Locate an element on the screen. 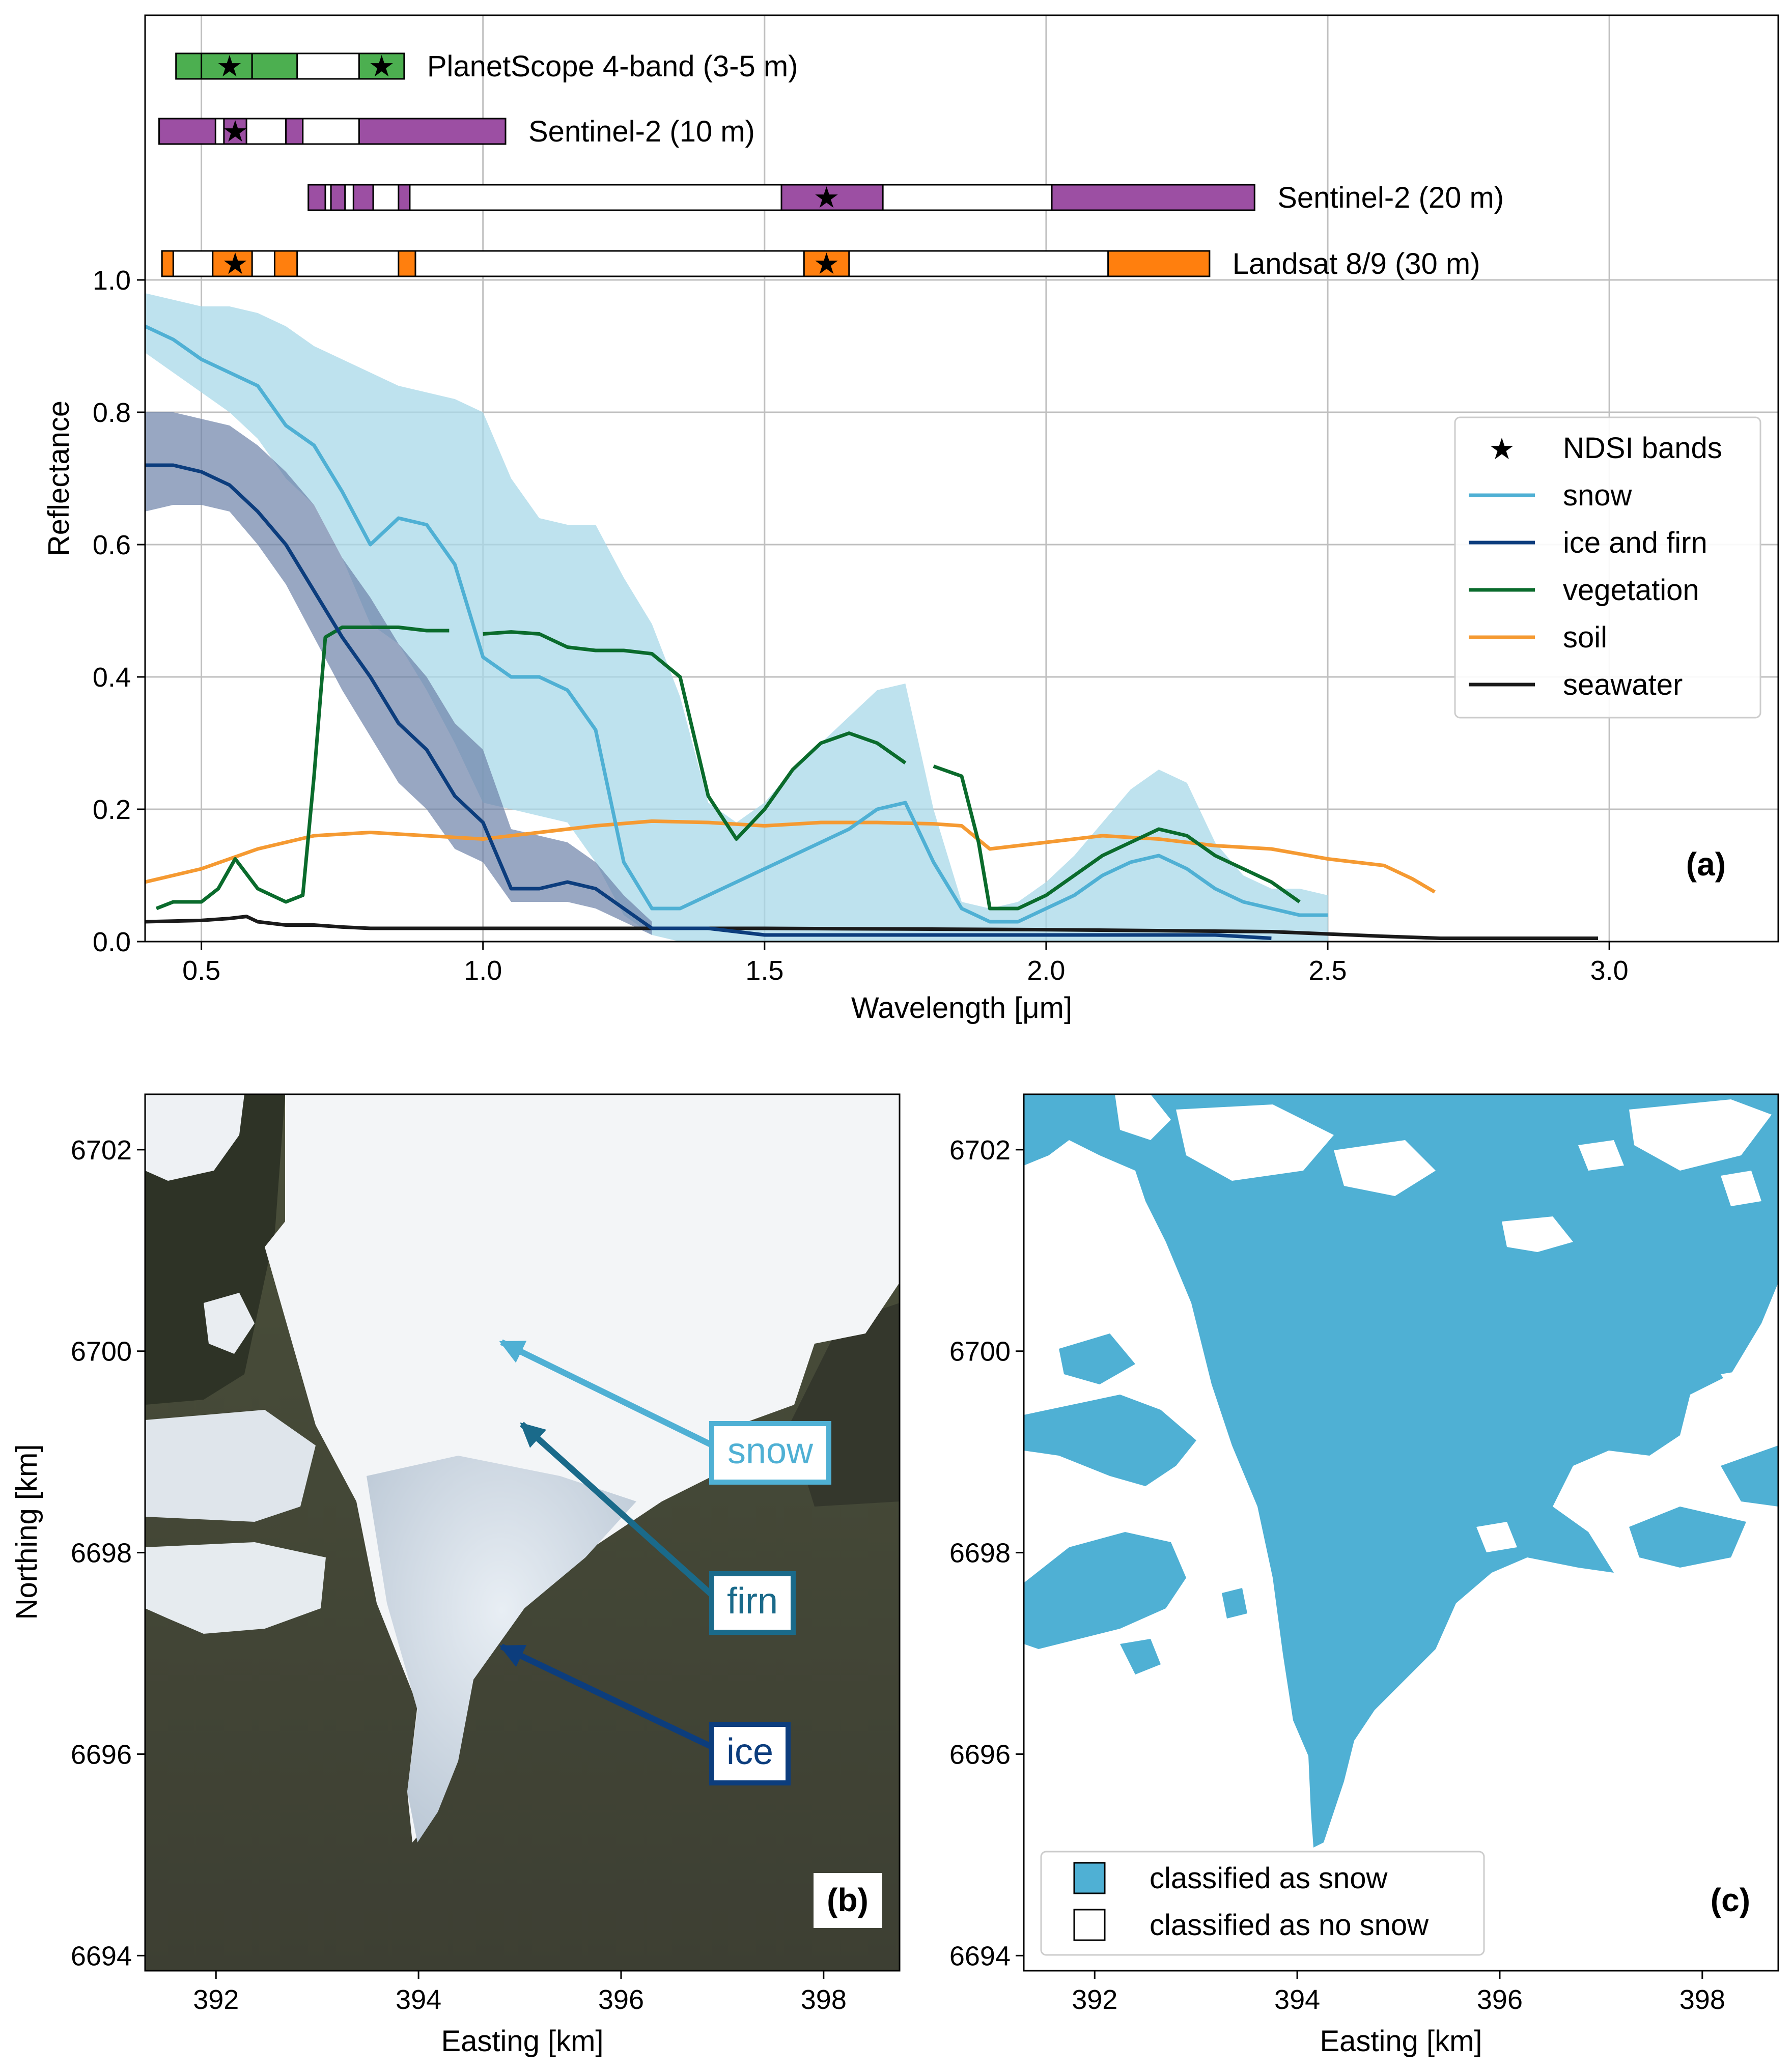 The width and height of the screenshot is (1792, 2072). x-tick-label: 2.5 is located at coordinates (1327, 970).